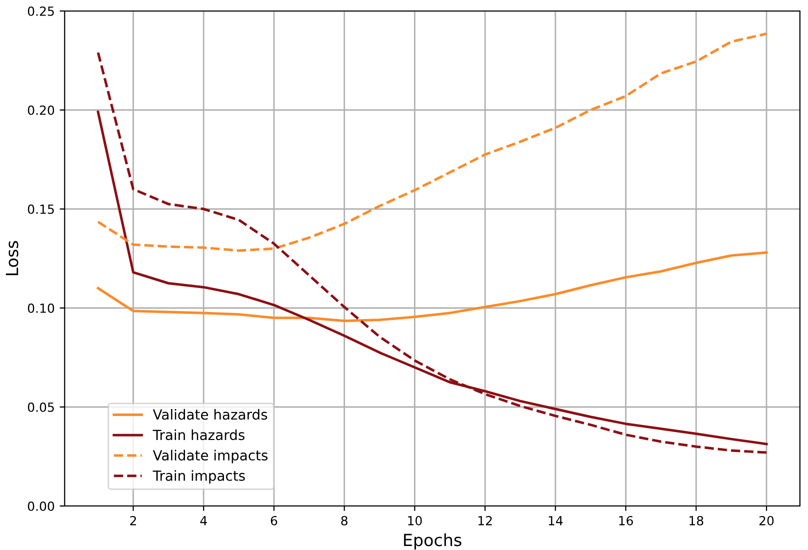 Image resolution: width=808 pixels, height=550 pixels. I want to click on x-tick-label: 20, so click(766, 521).